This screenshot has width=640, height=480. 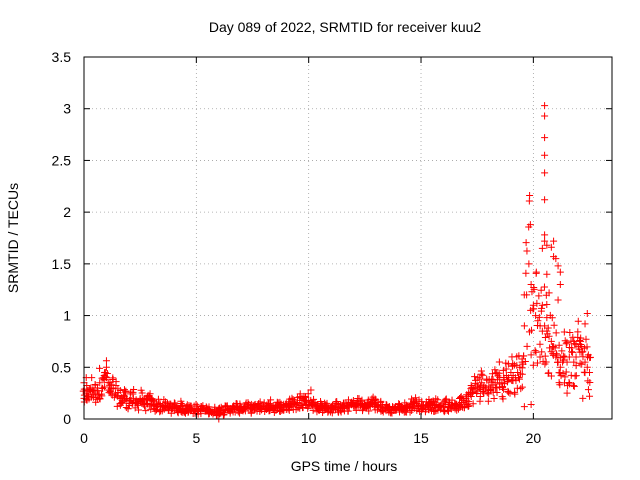 I want to click on x-tick-label: 0, so click(x=84, y=438).